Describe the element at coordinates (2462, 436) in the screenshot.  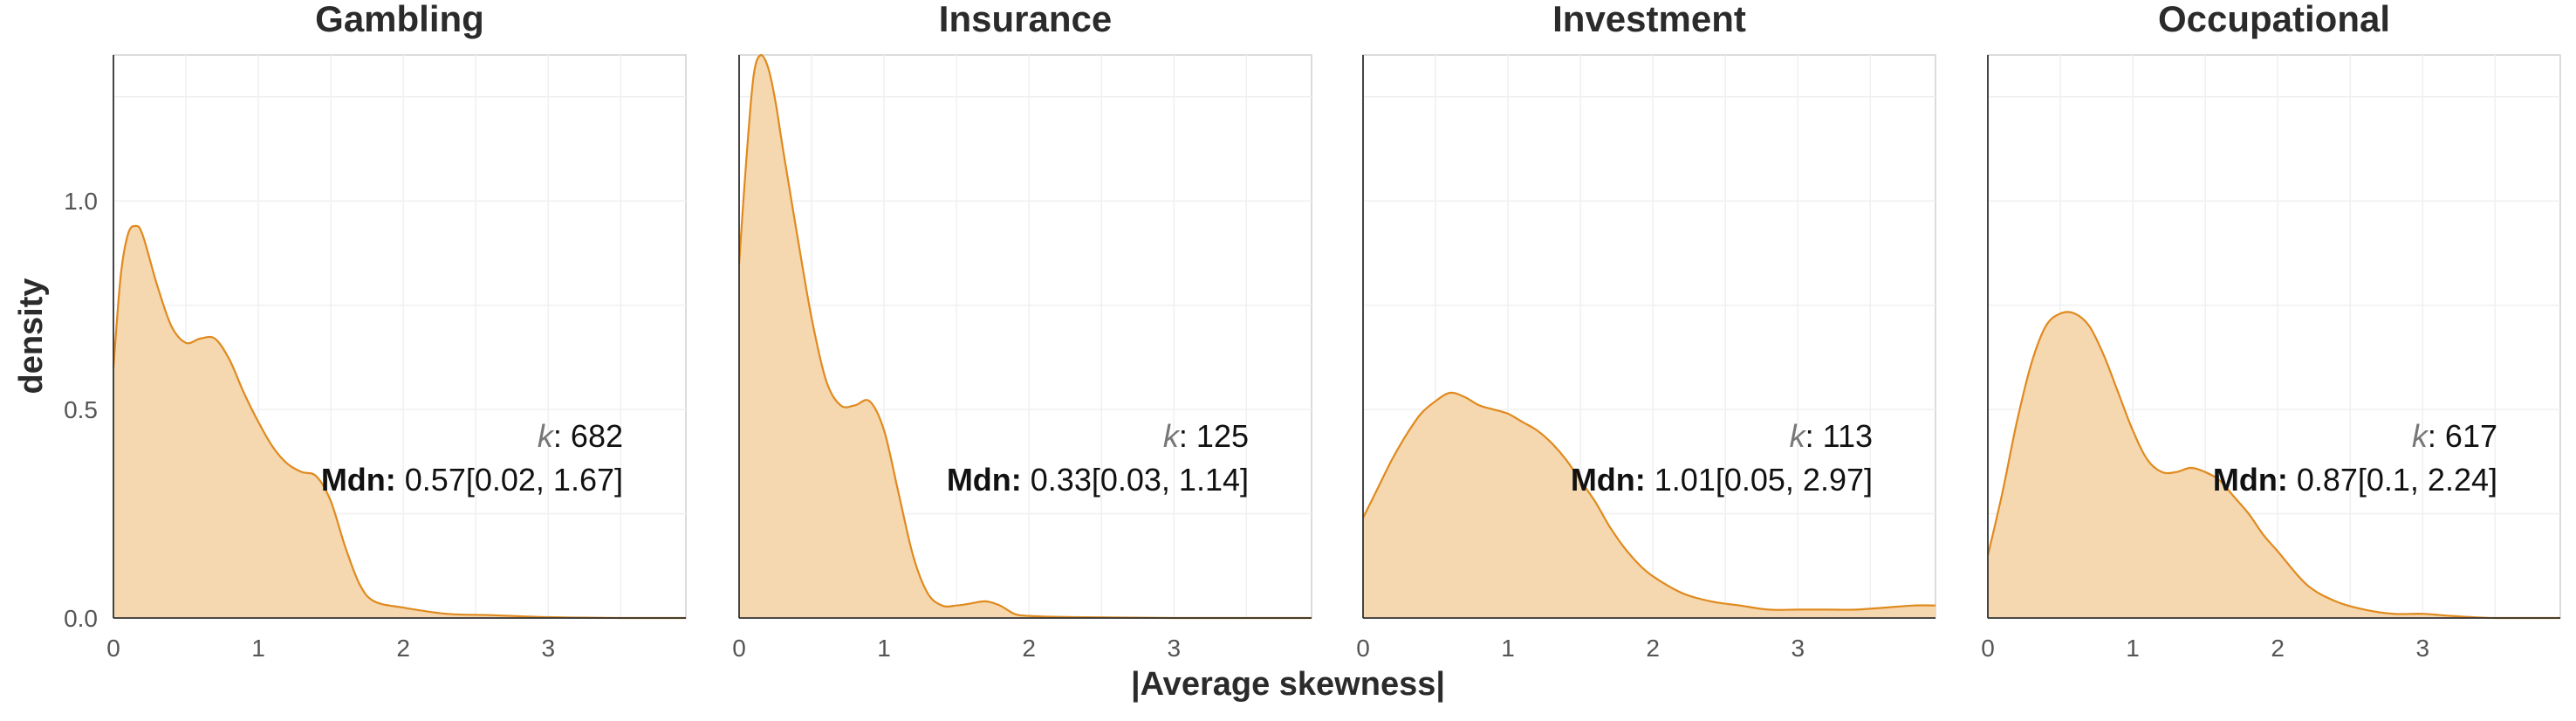
I see `k-value: : 617` at that location.